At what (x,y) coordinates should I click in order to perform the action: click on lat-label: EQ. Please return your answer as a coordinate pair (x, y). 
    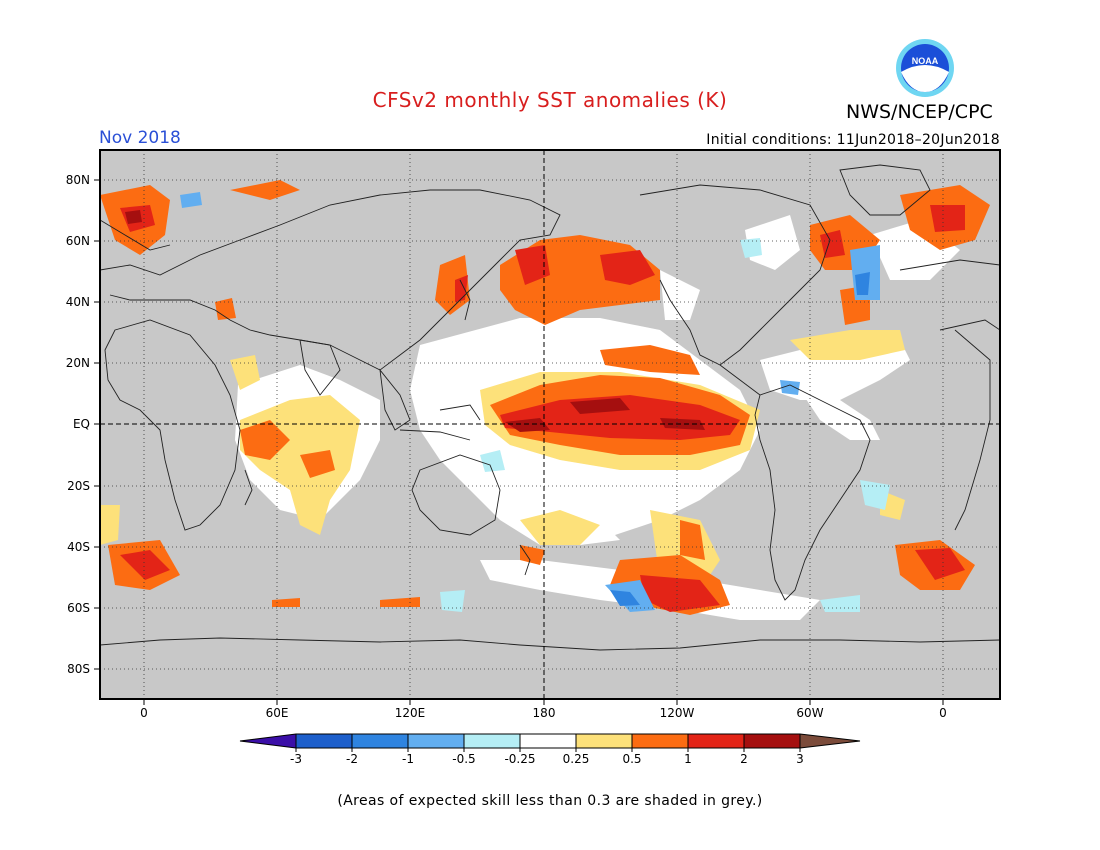
    Looking at the image, I should click on (81, 424).